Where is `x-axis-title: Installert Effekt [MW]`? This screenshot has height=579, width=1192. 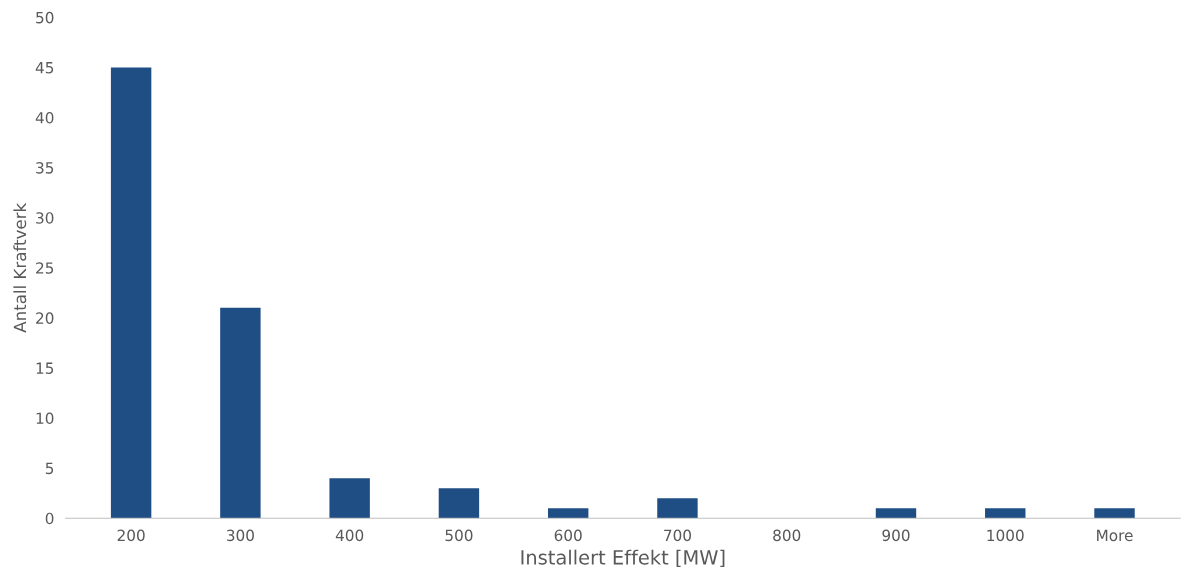
x-axis-title: Installert Effekt [MW] is located at coordinates (623, 558).